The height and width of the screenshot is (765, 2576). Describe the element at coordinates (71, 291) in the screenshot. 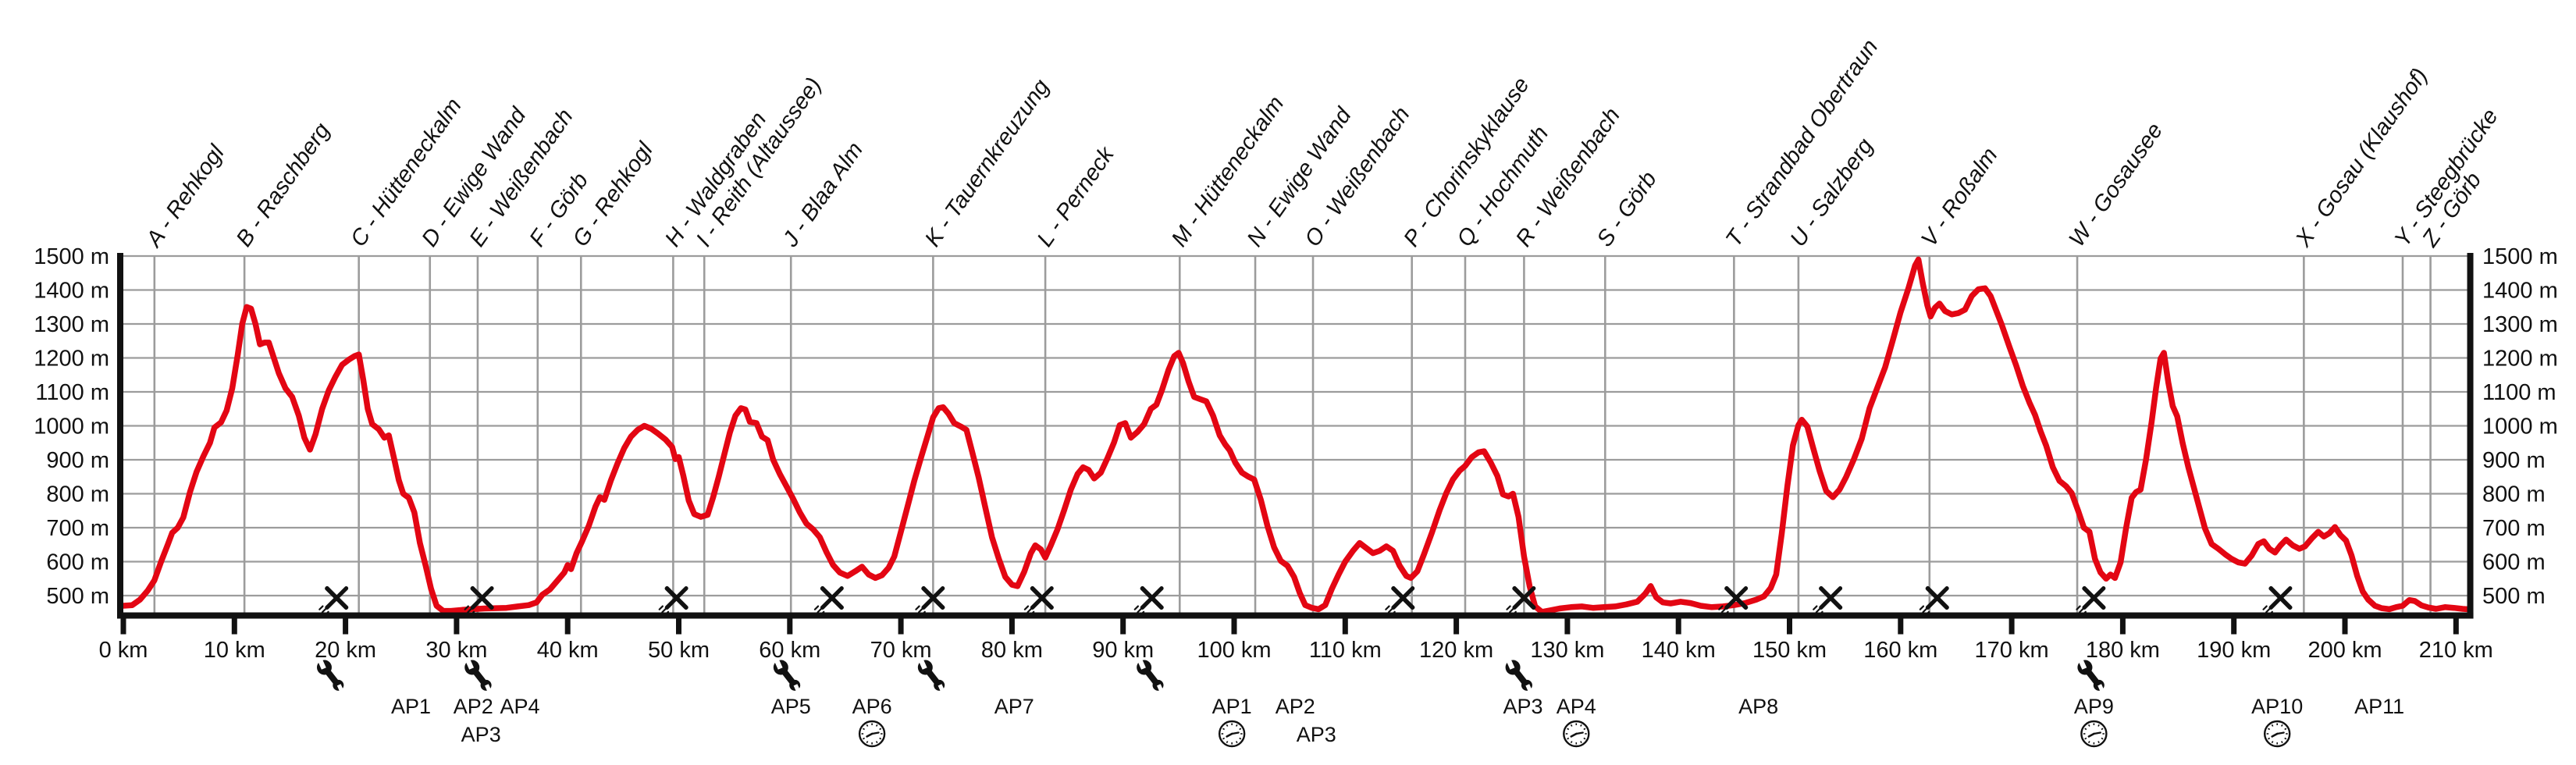

I see `y-tick-label-left: 1400 m` at that location.